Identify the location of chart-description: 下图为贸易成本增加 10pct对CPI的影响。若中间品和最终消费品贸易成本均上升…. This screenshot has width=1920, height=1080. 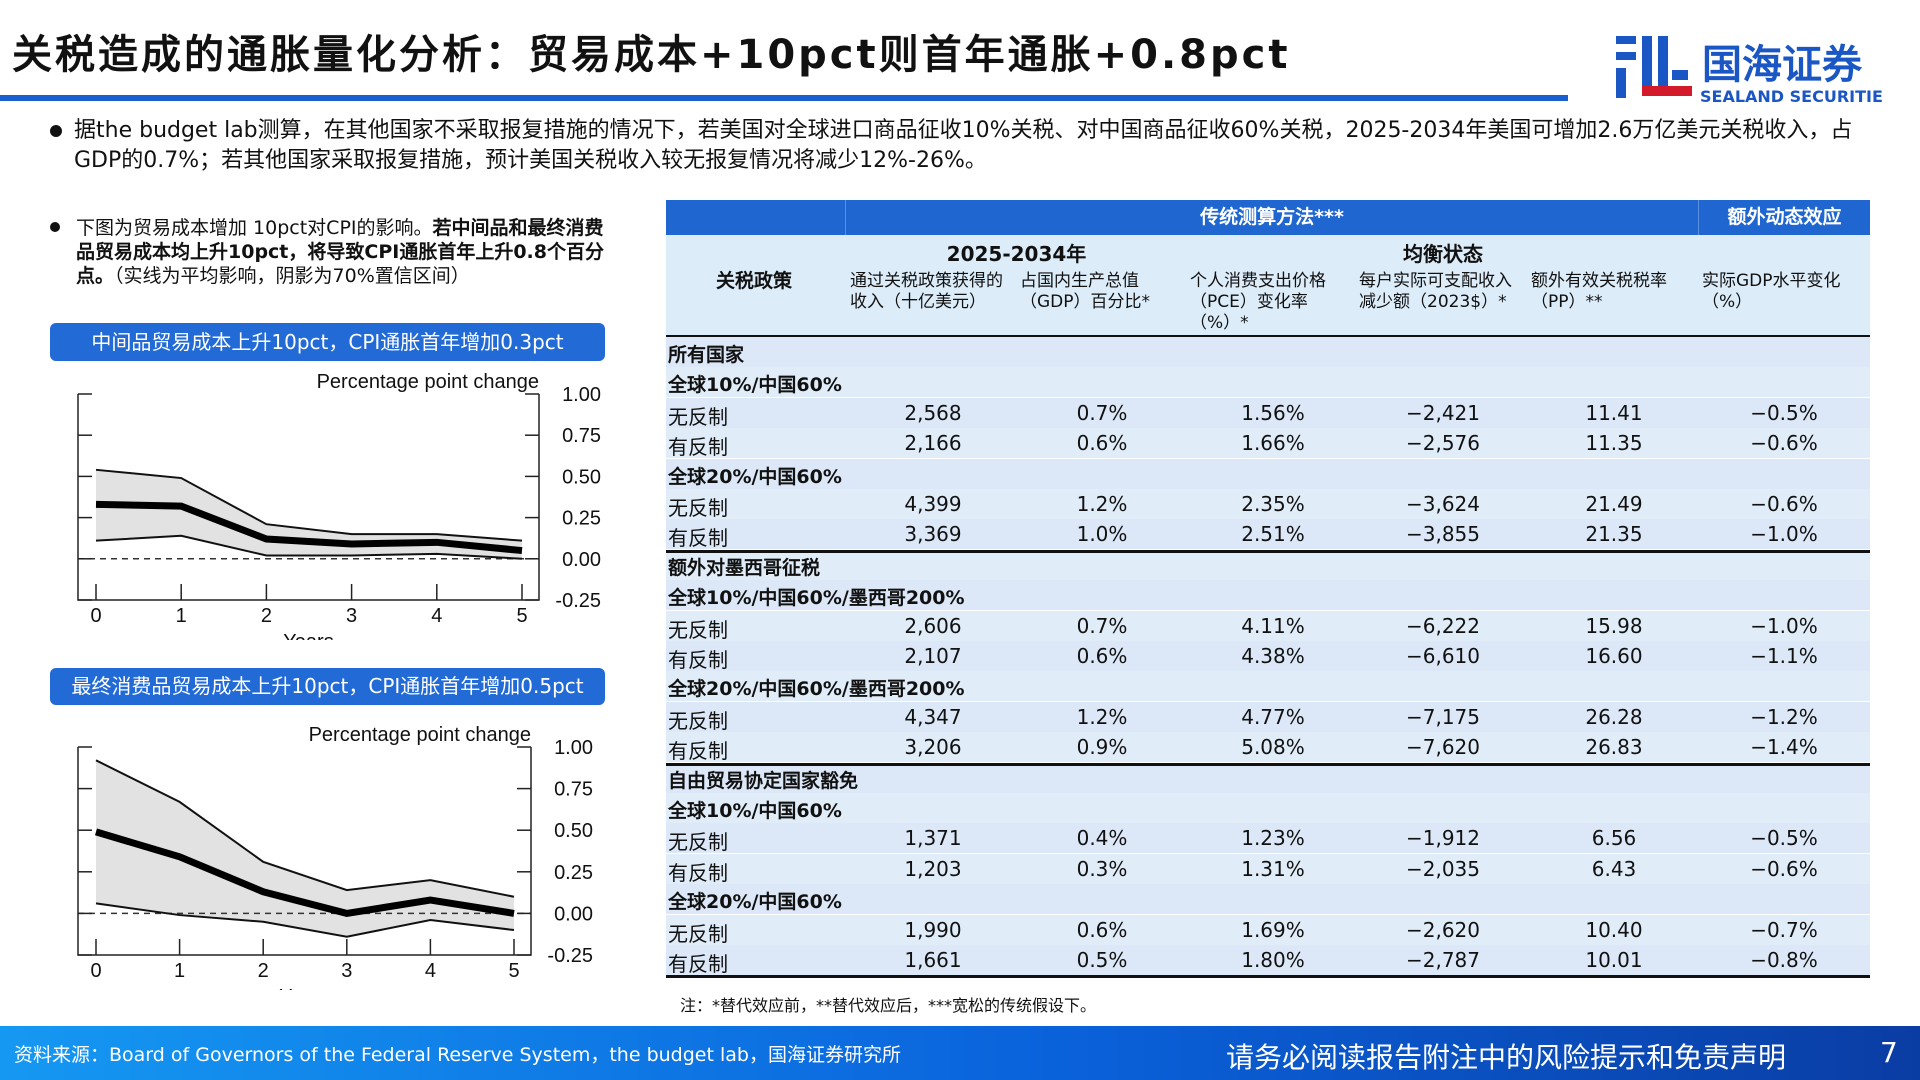
(330, 252).